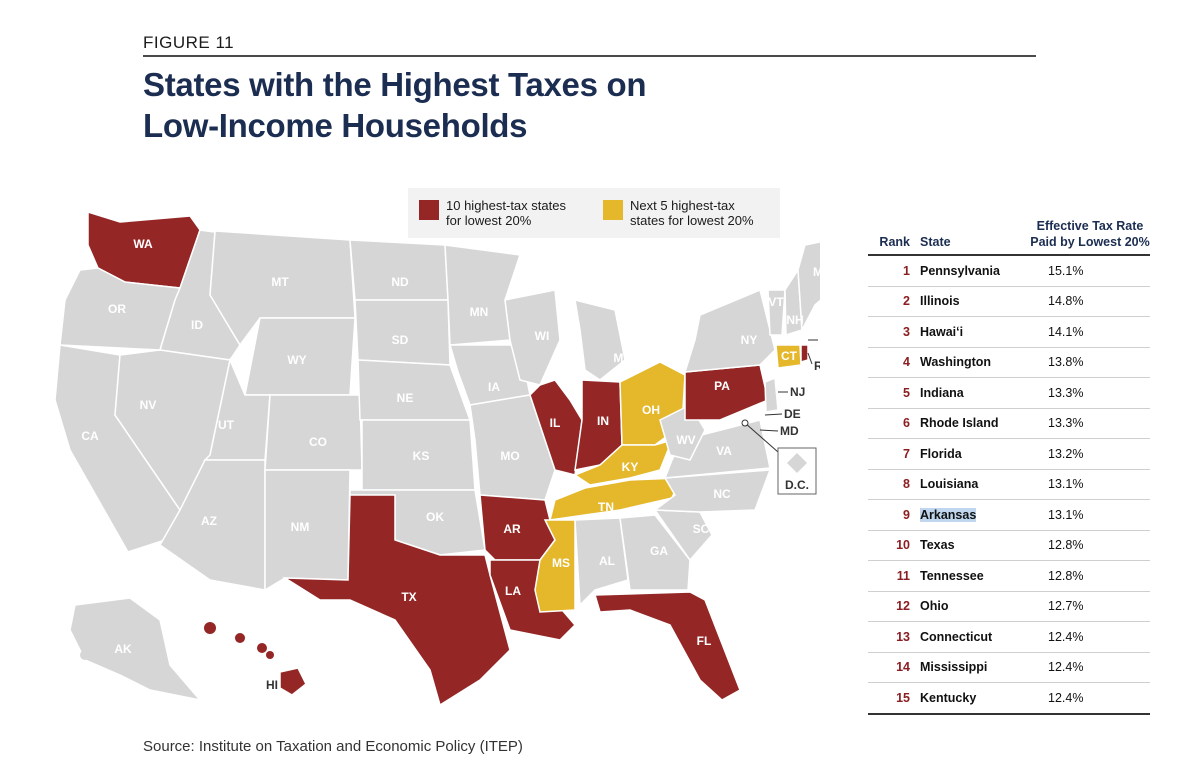  What do you see at coordinates (769, 430) in the screenshot?
I see `callout-line-md` at bounding box center [769, 430].